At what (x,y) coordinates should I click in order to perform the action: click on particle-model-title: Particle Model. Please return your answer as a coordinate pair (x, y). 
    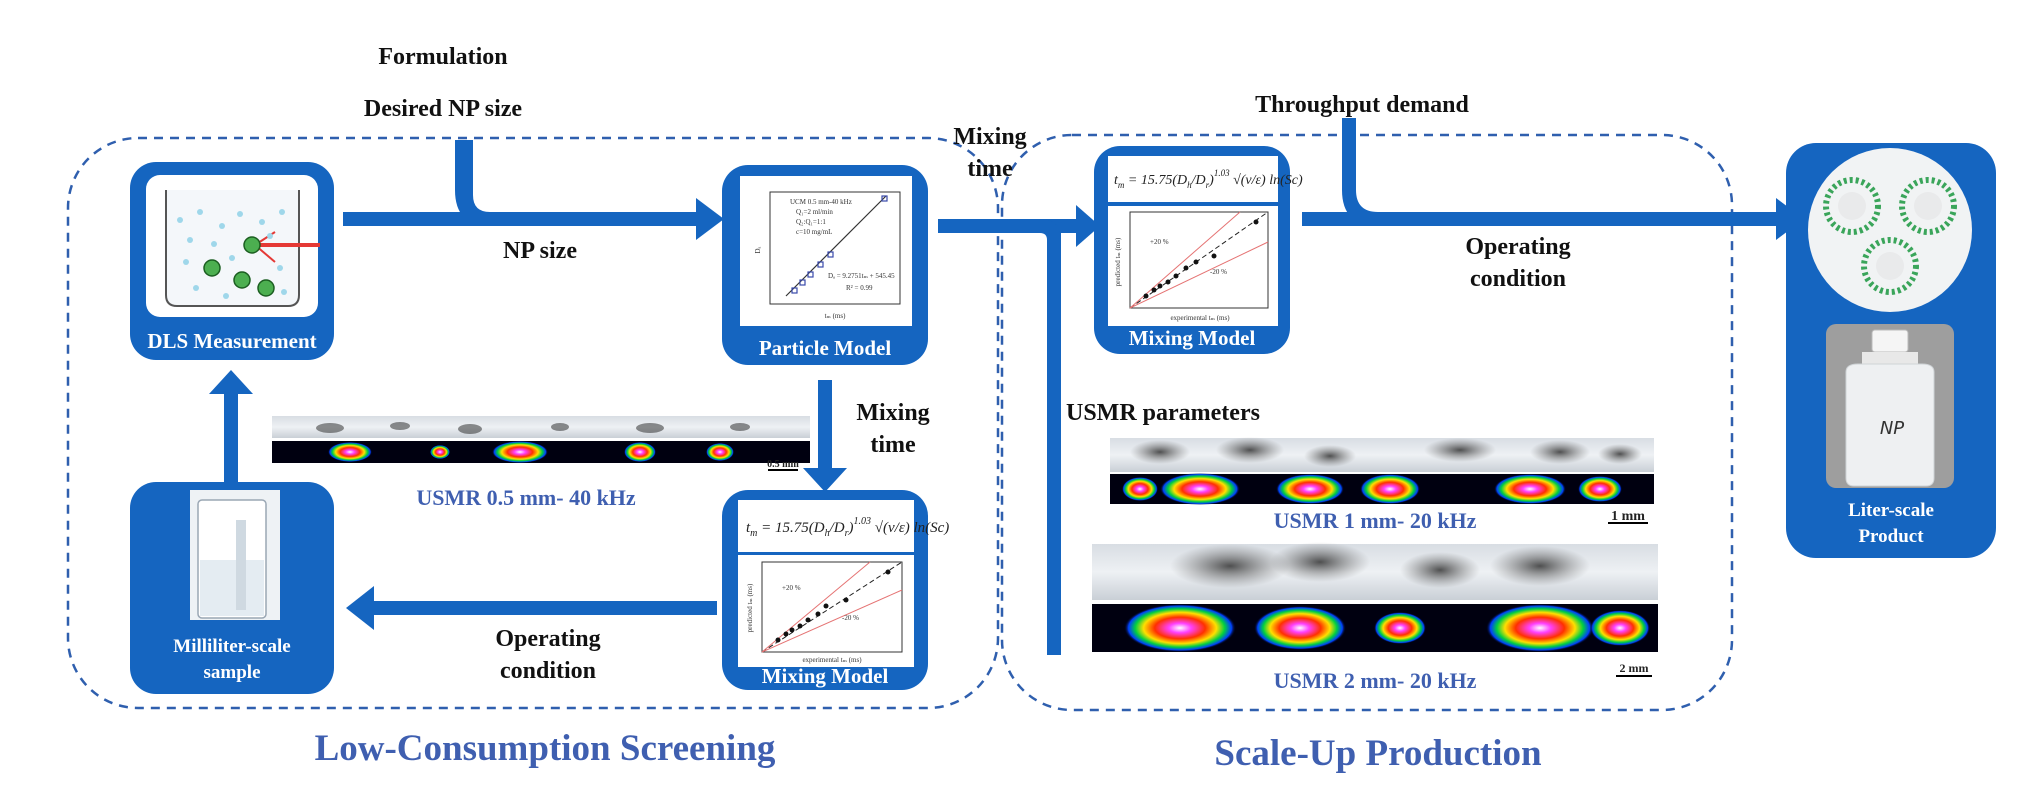
    Looking at the image, I should click on (825, 348).